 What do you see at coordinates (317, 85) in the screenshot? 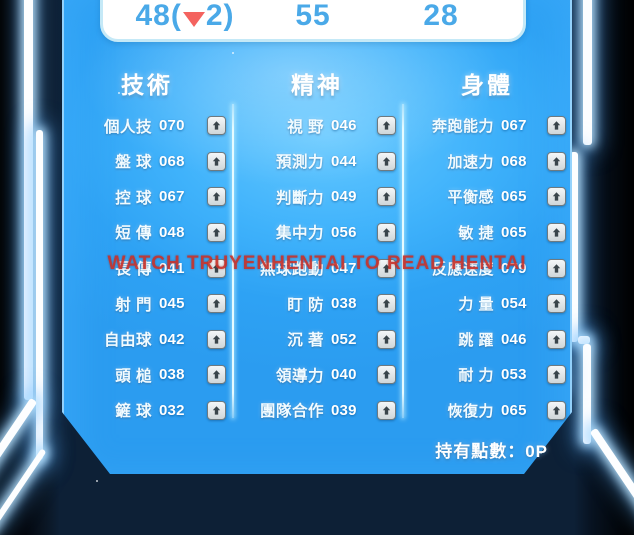
I see `category-header-mental: 精神` at bounding box center [317, 85].